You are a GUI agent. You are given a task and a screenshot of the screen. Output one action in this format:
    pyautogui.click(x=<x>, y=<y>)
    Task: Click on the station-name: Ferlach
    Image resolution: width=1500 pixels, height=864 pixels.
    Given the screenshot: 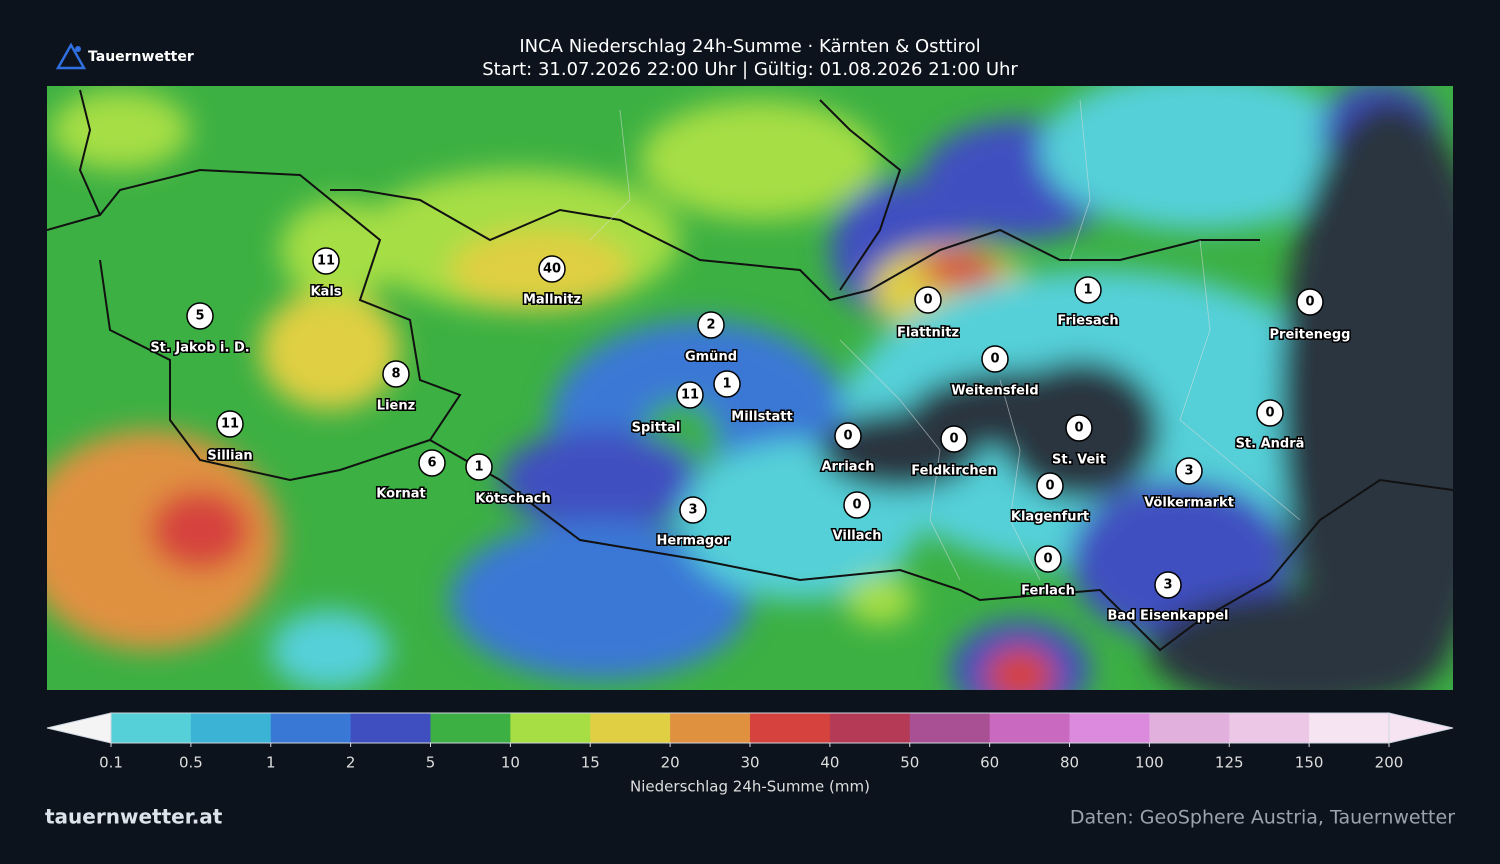 What is the action you would take?
    pyautogui.click(x=1048, y=591)
    